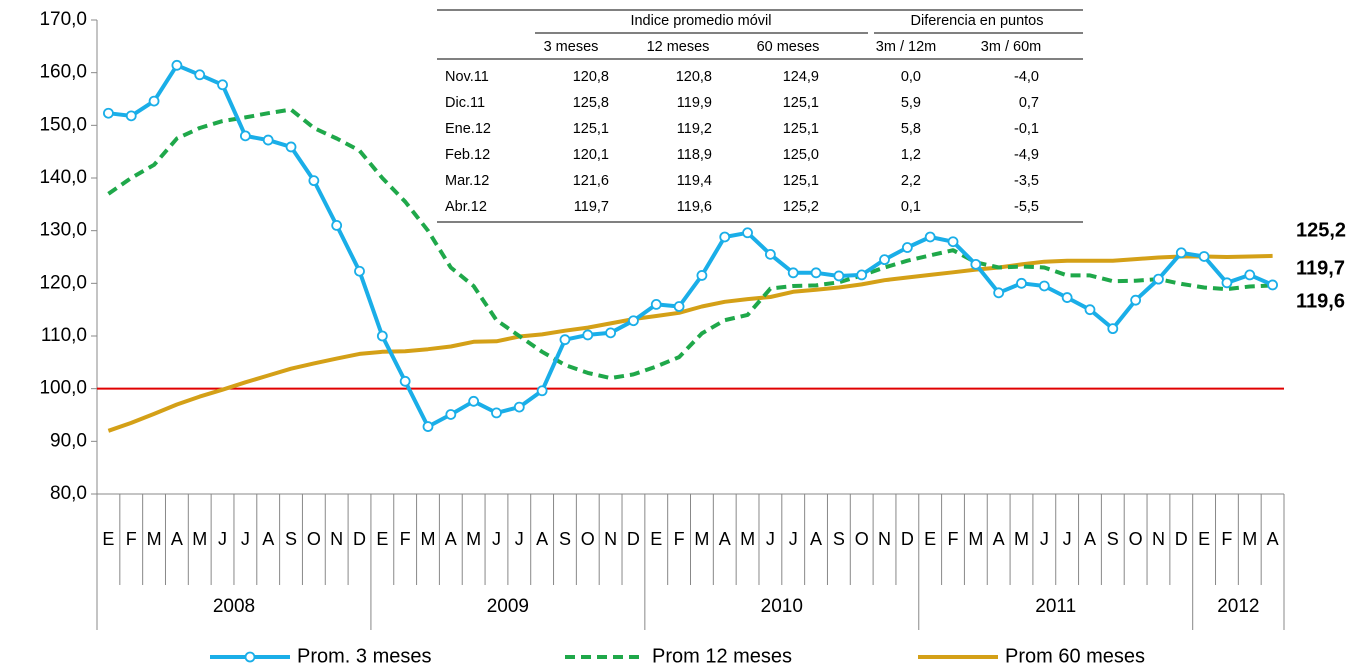 The height and width of the screenshot is (671, 1360). What do you see at coordinates (911, 129) in the screenshot?
I see `table-cell: 5,8` at bounding box center [911, 129].